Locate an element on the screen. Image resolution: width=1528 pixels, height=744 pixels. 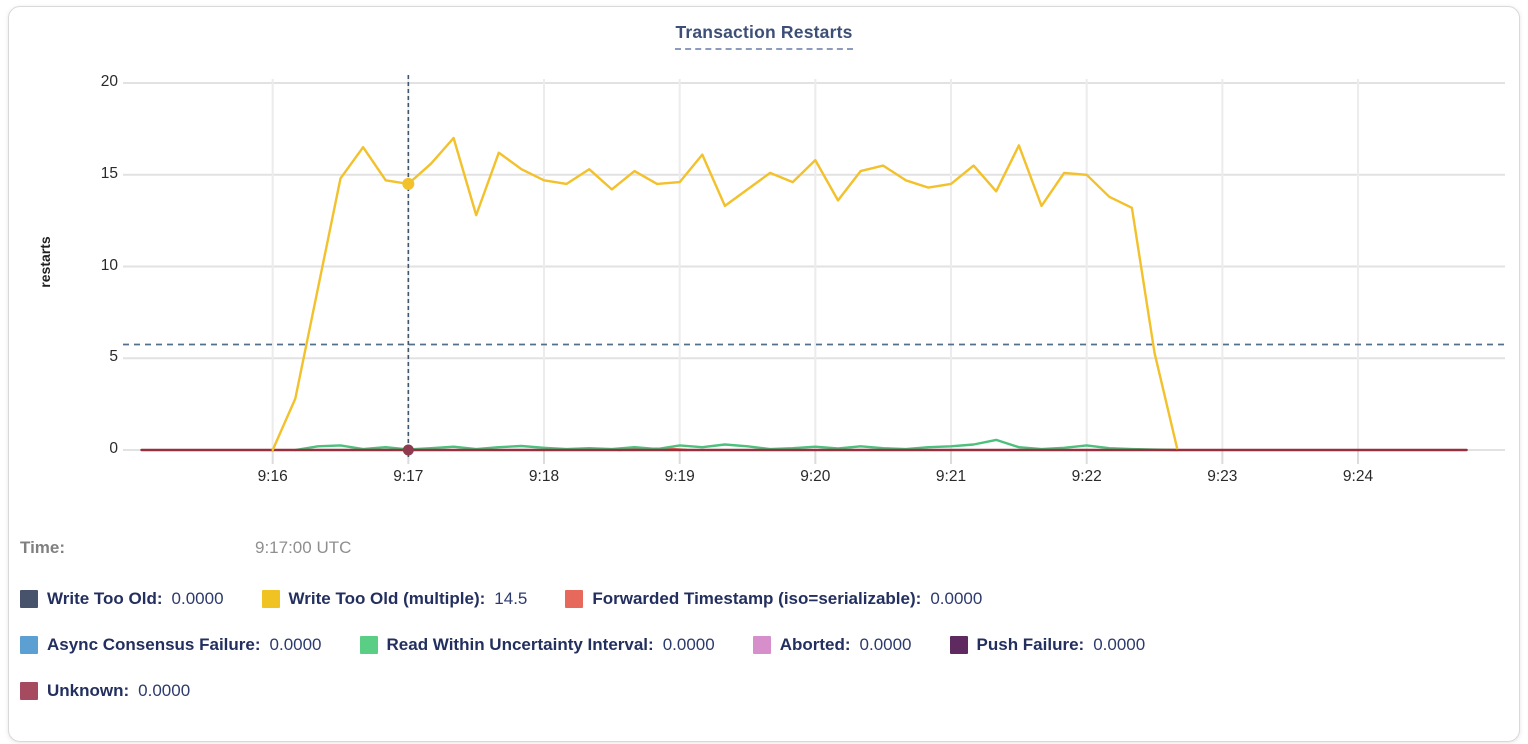
x-tick-label: 9:20 is located at coordinates (815, 476).